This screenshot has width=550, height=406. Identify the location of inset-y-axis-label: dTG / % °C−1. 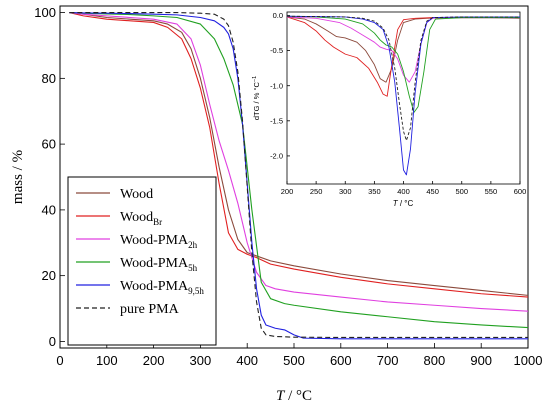
(256, 98).